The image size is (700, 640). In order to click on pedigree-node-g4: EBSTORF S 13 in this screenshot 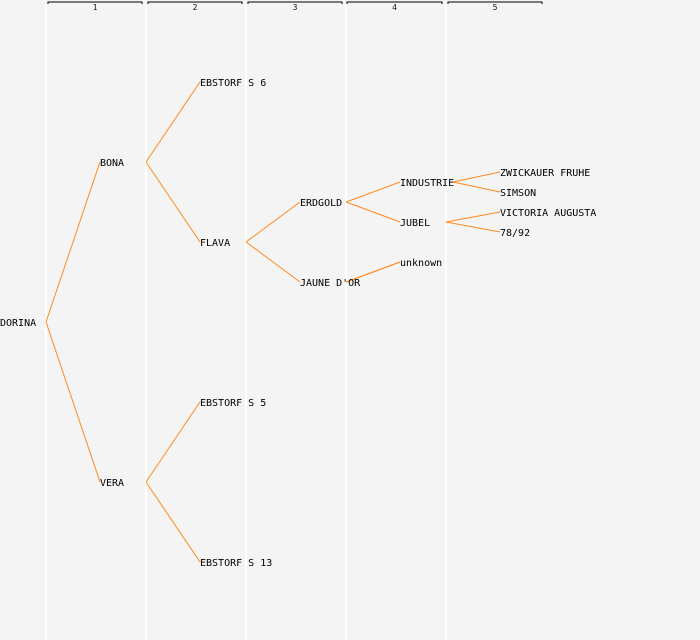, I will do `click(236, 563)`.